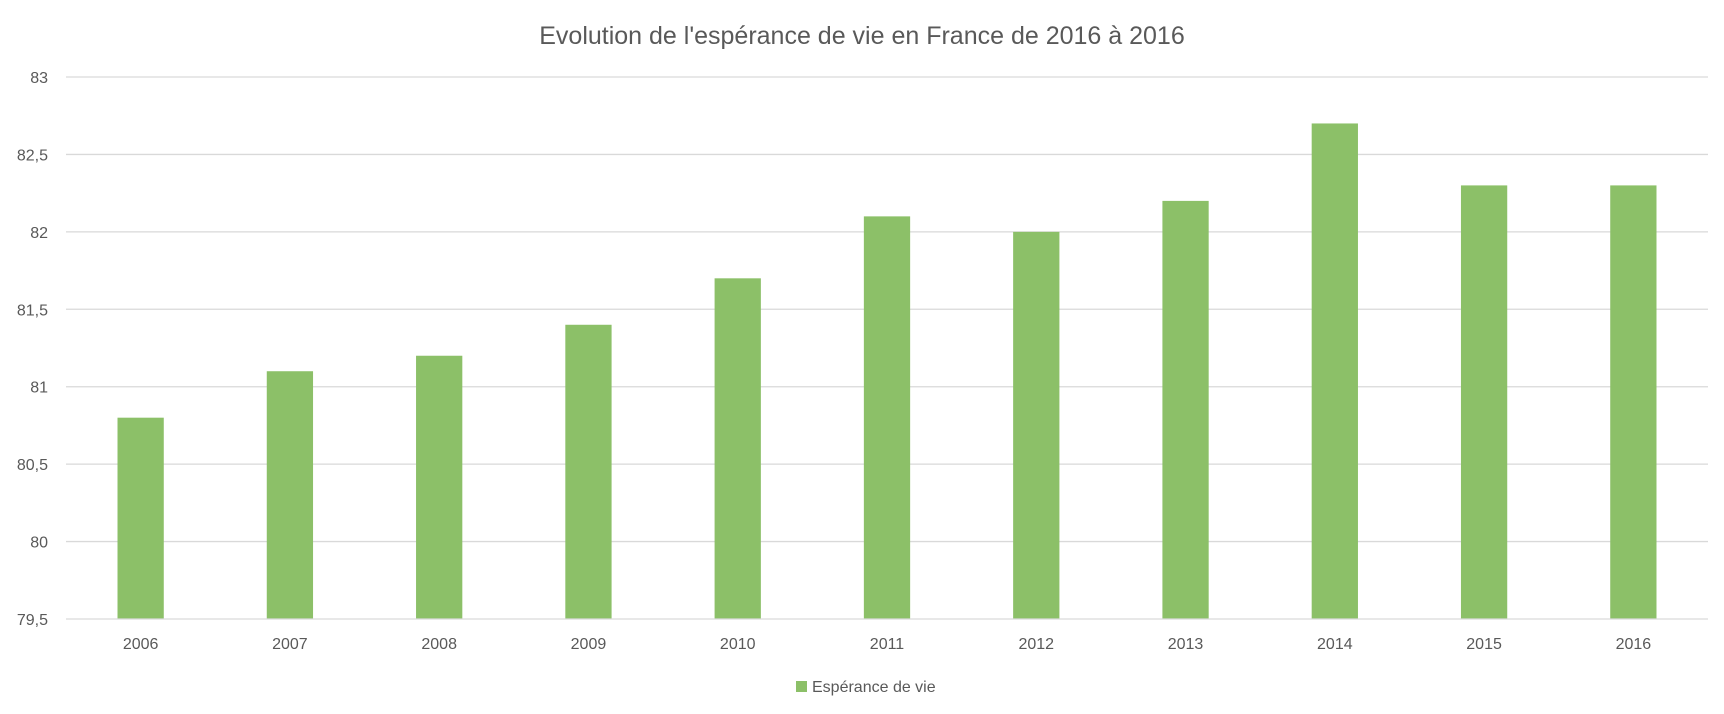 This screenshot has width=1724, height=714. I want to click on legend-label: Espérance de vie, so click(874, 687).